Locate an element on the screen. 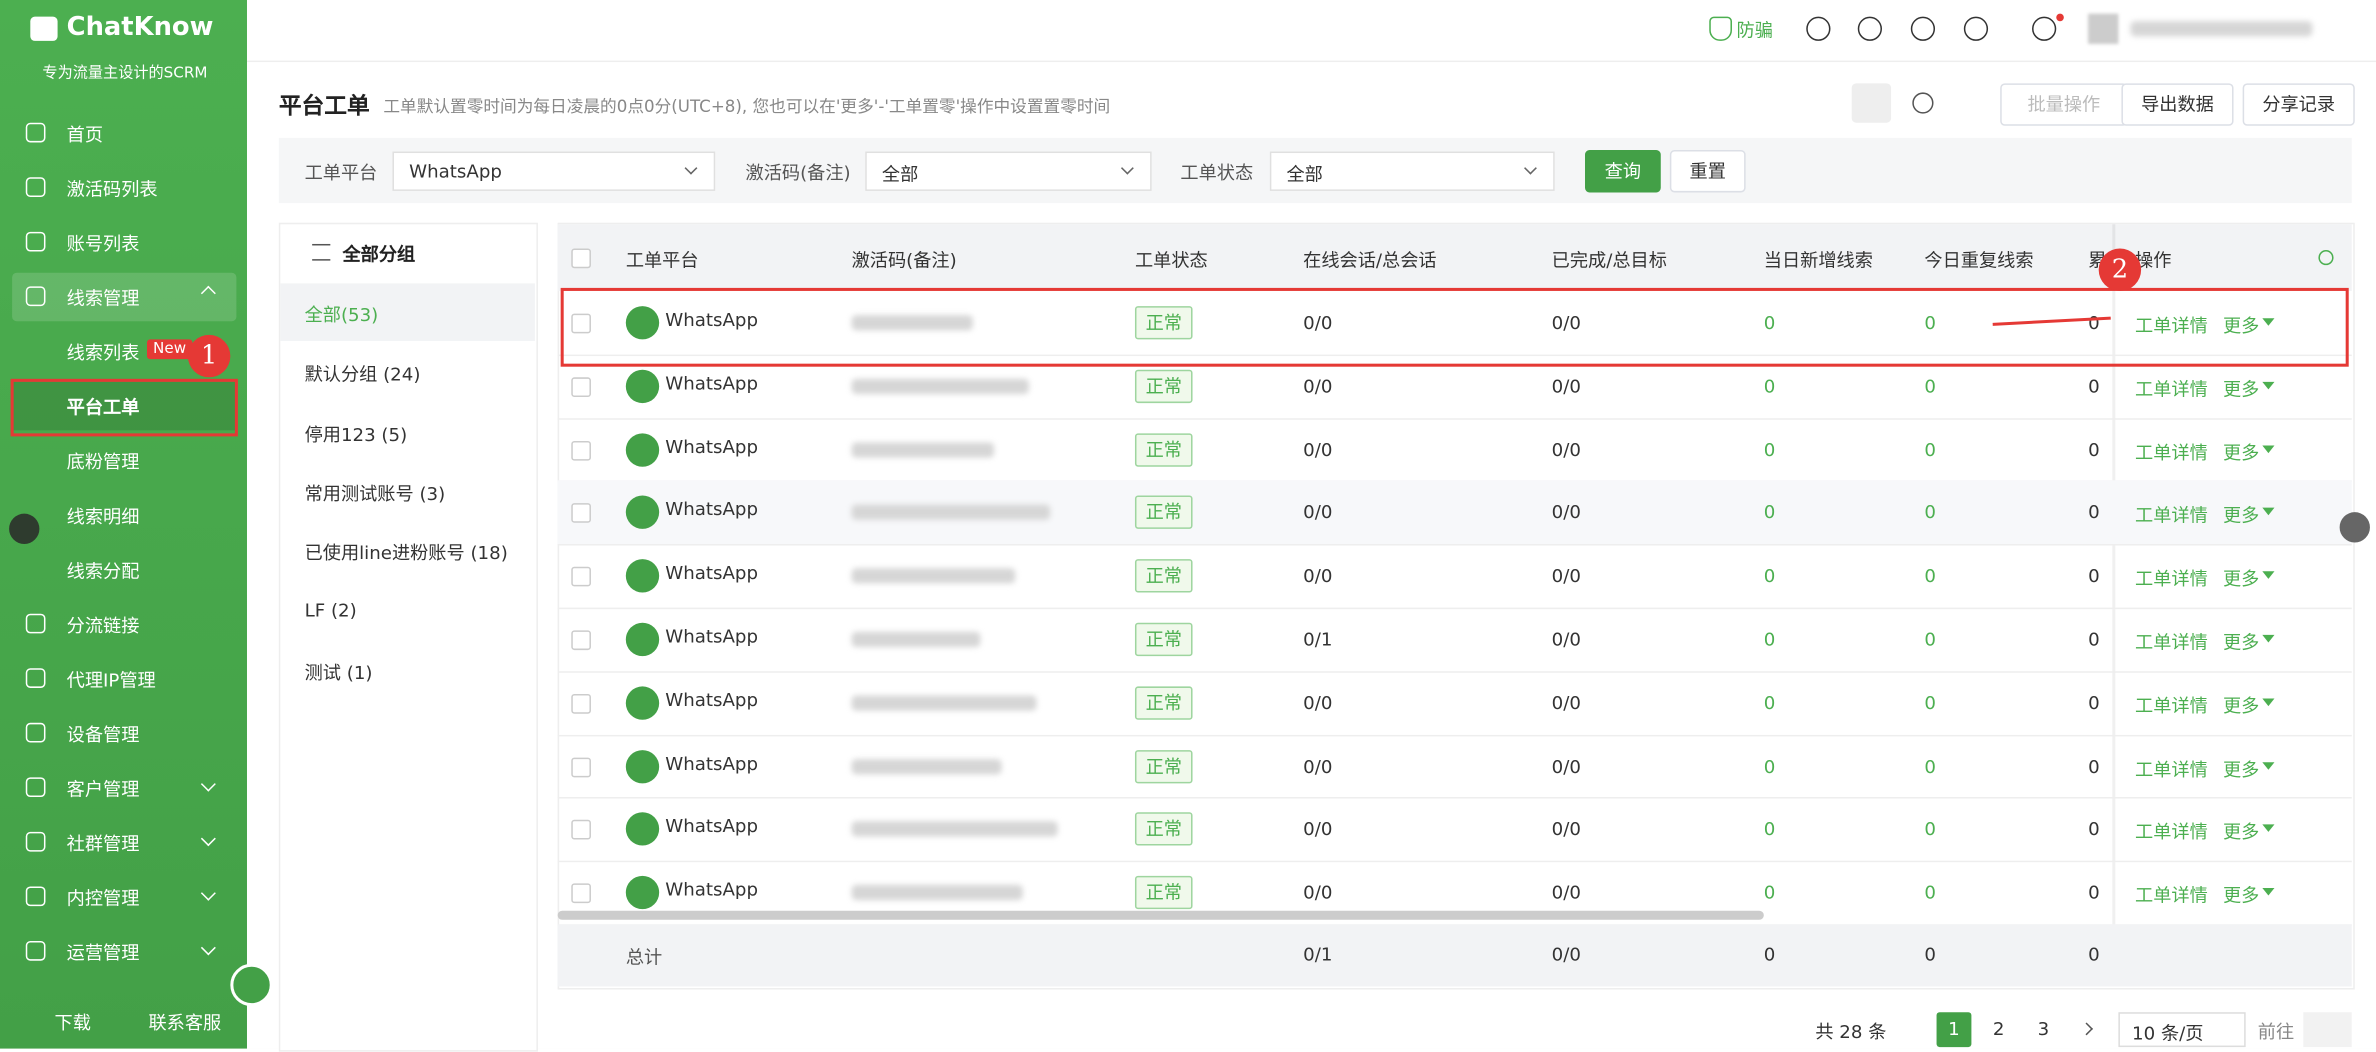  refresh-btn is located at coordinates (1923, 103).